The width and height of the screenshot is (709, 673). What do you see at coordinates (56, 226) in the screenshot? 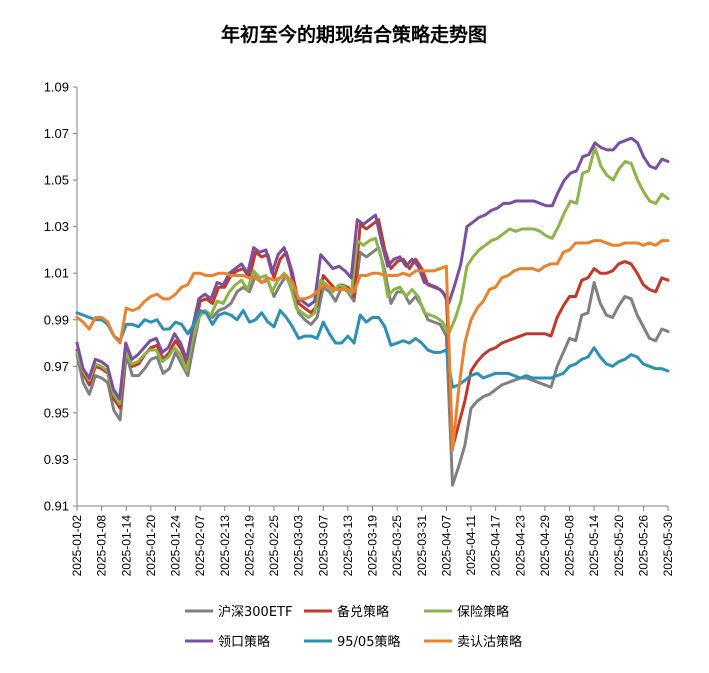
I see `y-tick-label: 1.03` at bounding box center [56, 226].